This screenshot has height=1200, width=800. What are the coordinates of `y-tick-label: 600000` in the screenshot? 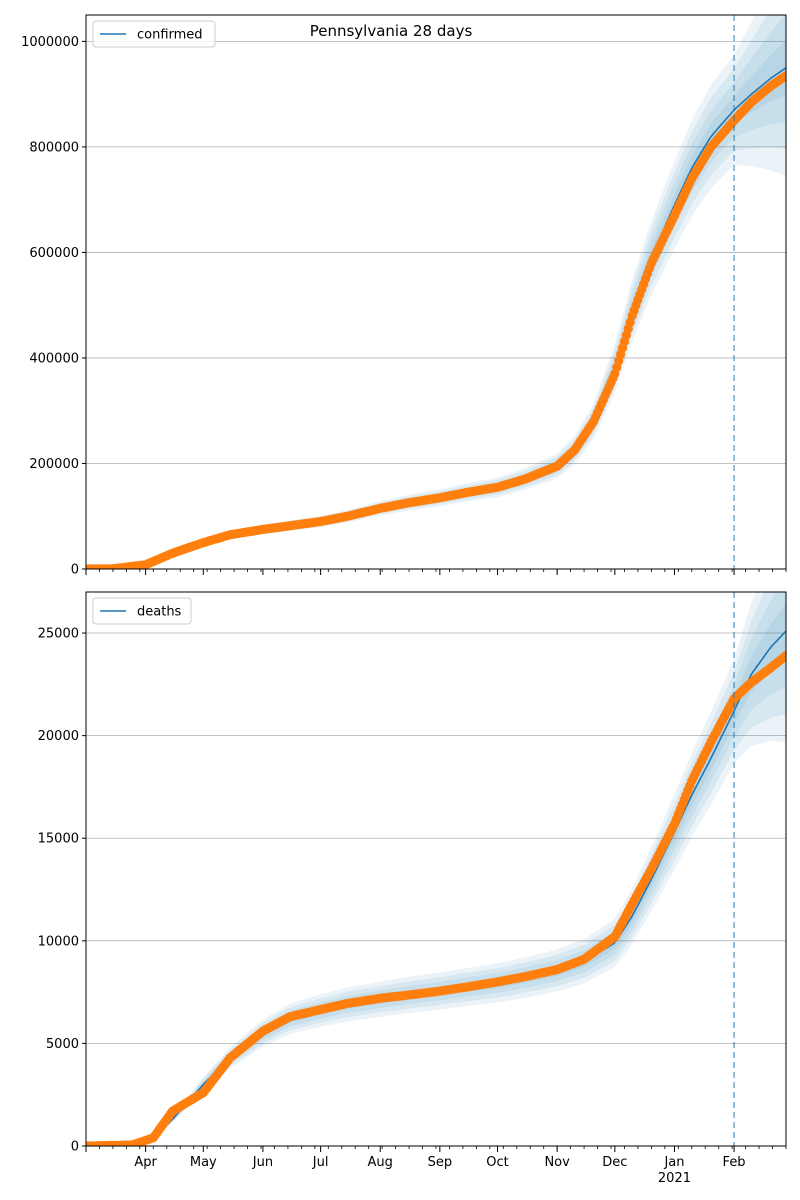 It's located at (54, 253).